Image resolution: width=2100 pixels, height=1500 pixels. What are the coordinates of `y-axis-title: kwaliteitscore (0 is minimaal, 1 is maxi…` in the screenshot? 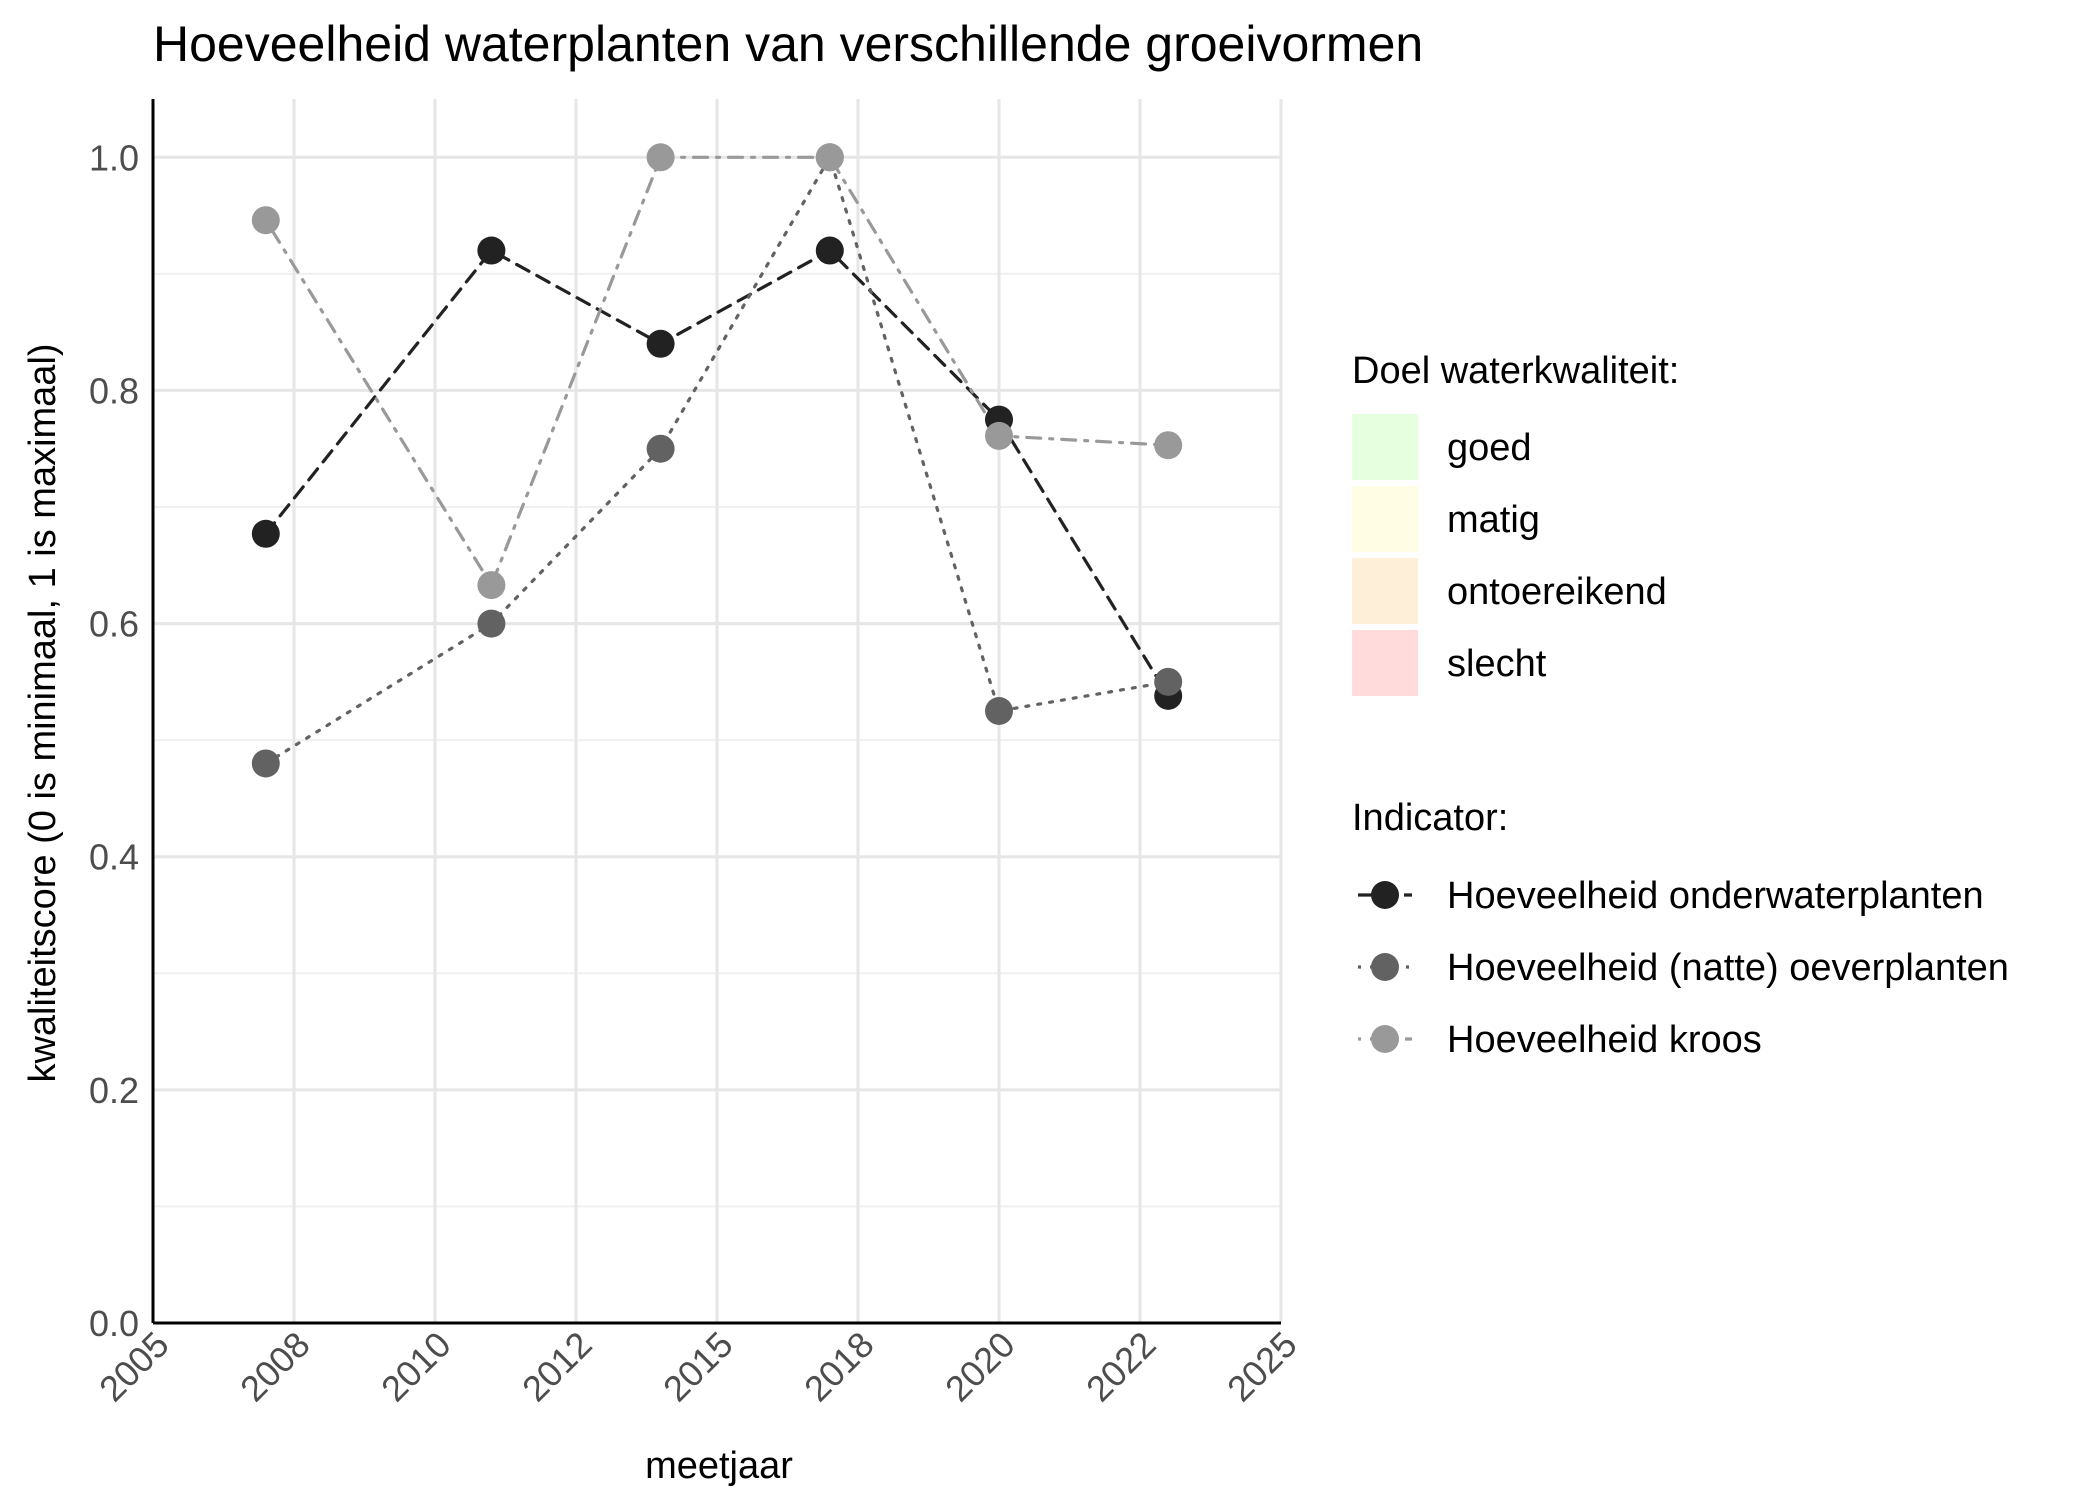 It's located at (43, 712).